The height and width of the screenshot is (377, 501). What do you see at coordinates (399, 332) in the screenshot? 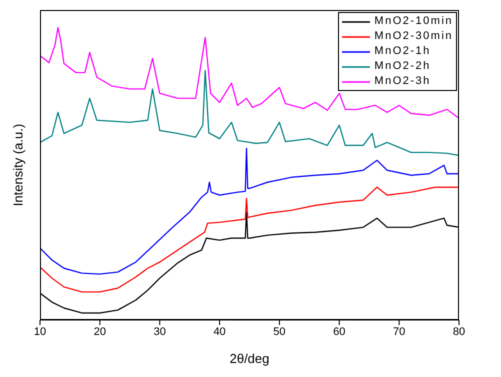
I see `x-tick-label: 70` at bounding box center [399, 332].